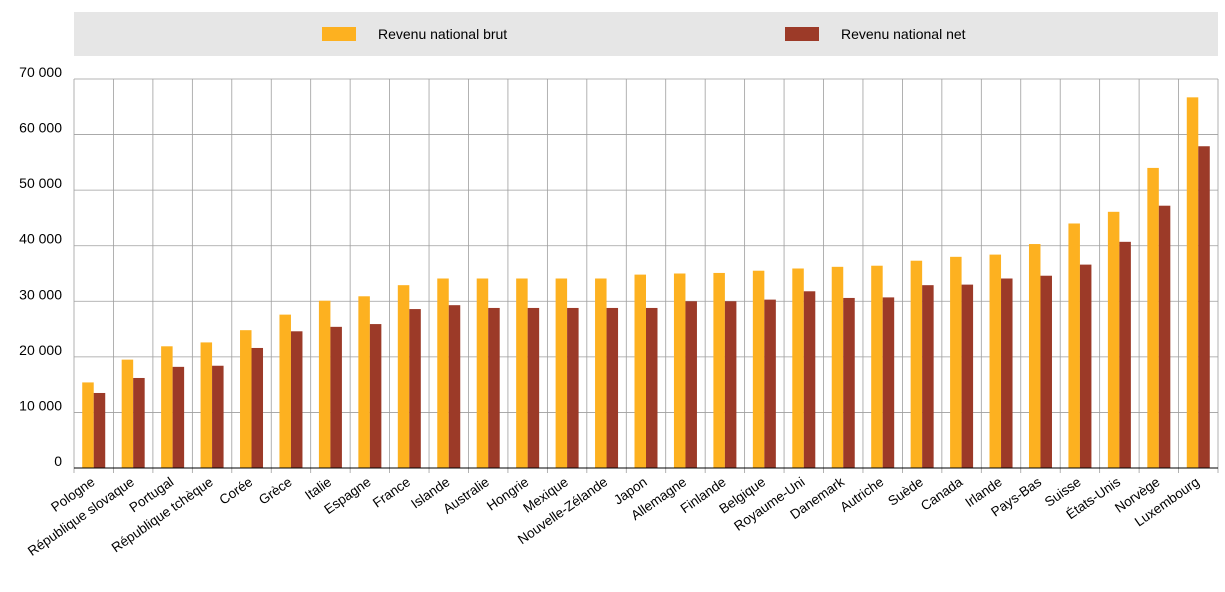 This screenshot has width=1225, height=592. I want to click on y-tick-label: 50 000, so click(40, 183).